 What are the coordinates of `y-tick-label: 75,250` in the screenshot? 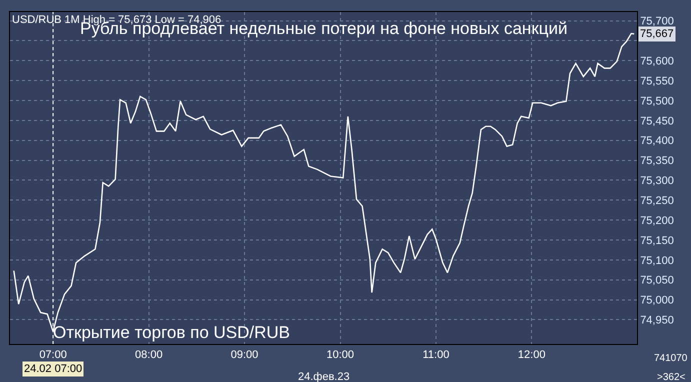 It's located at (657, 200).